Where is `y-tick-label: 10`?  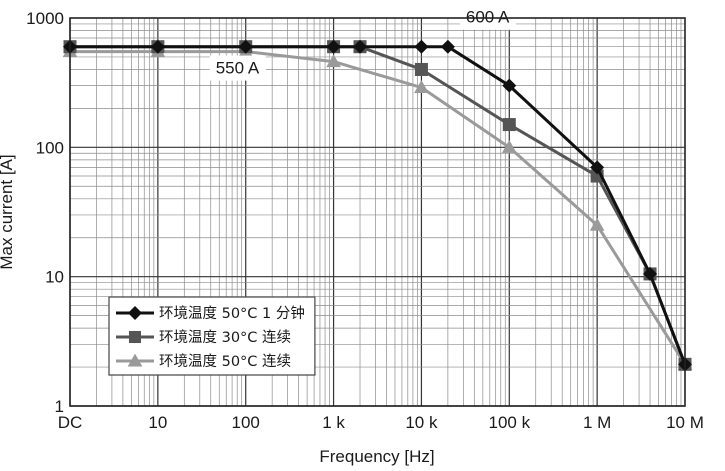
y-tick-label: 10 is located at coordinates (54, 277).